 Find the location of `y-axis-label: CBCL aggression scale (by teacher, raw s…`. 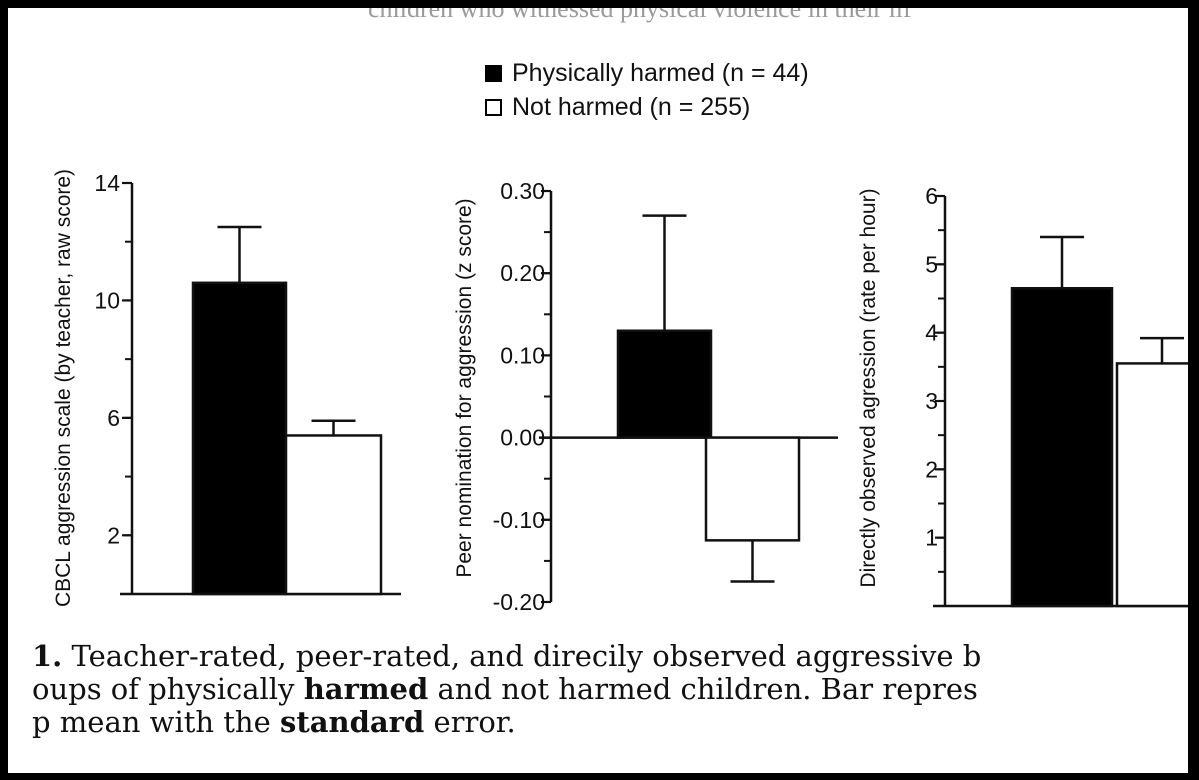

y-axis-label: CBCL aggression scale (by teacher, raw s… is located at coordinates (63, 388).